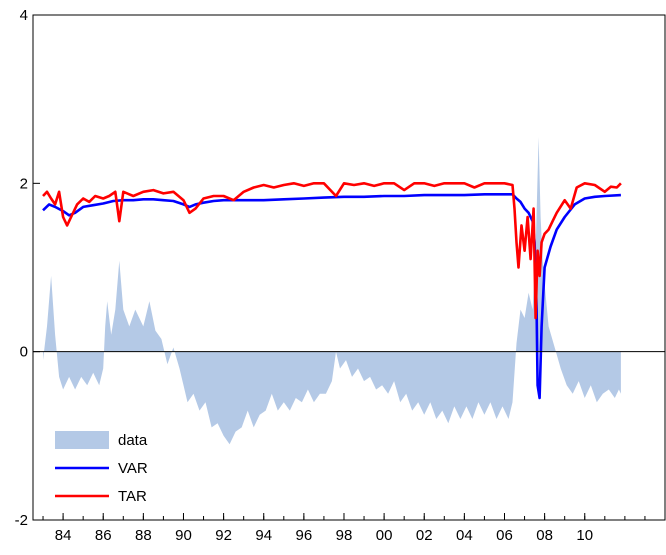  Describe the element at coordinates (24, 352) in the screenshot. I see `y-tick-label: 0` at that location.